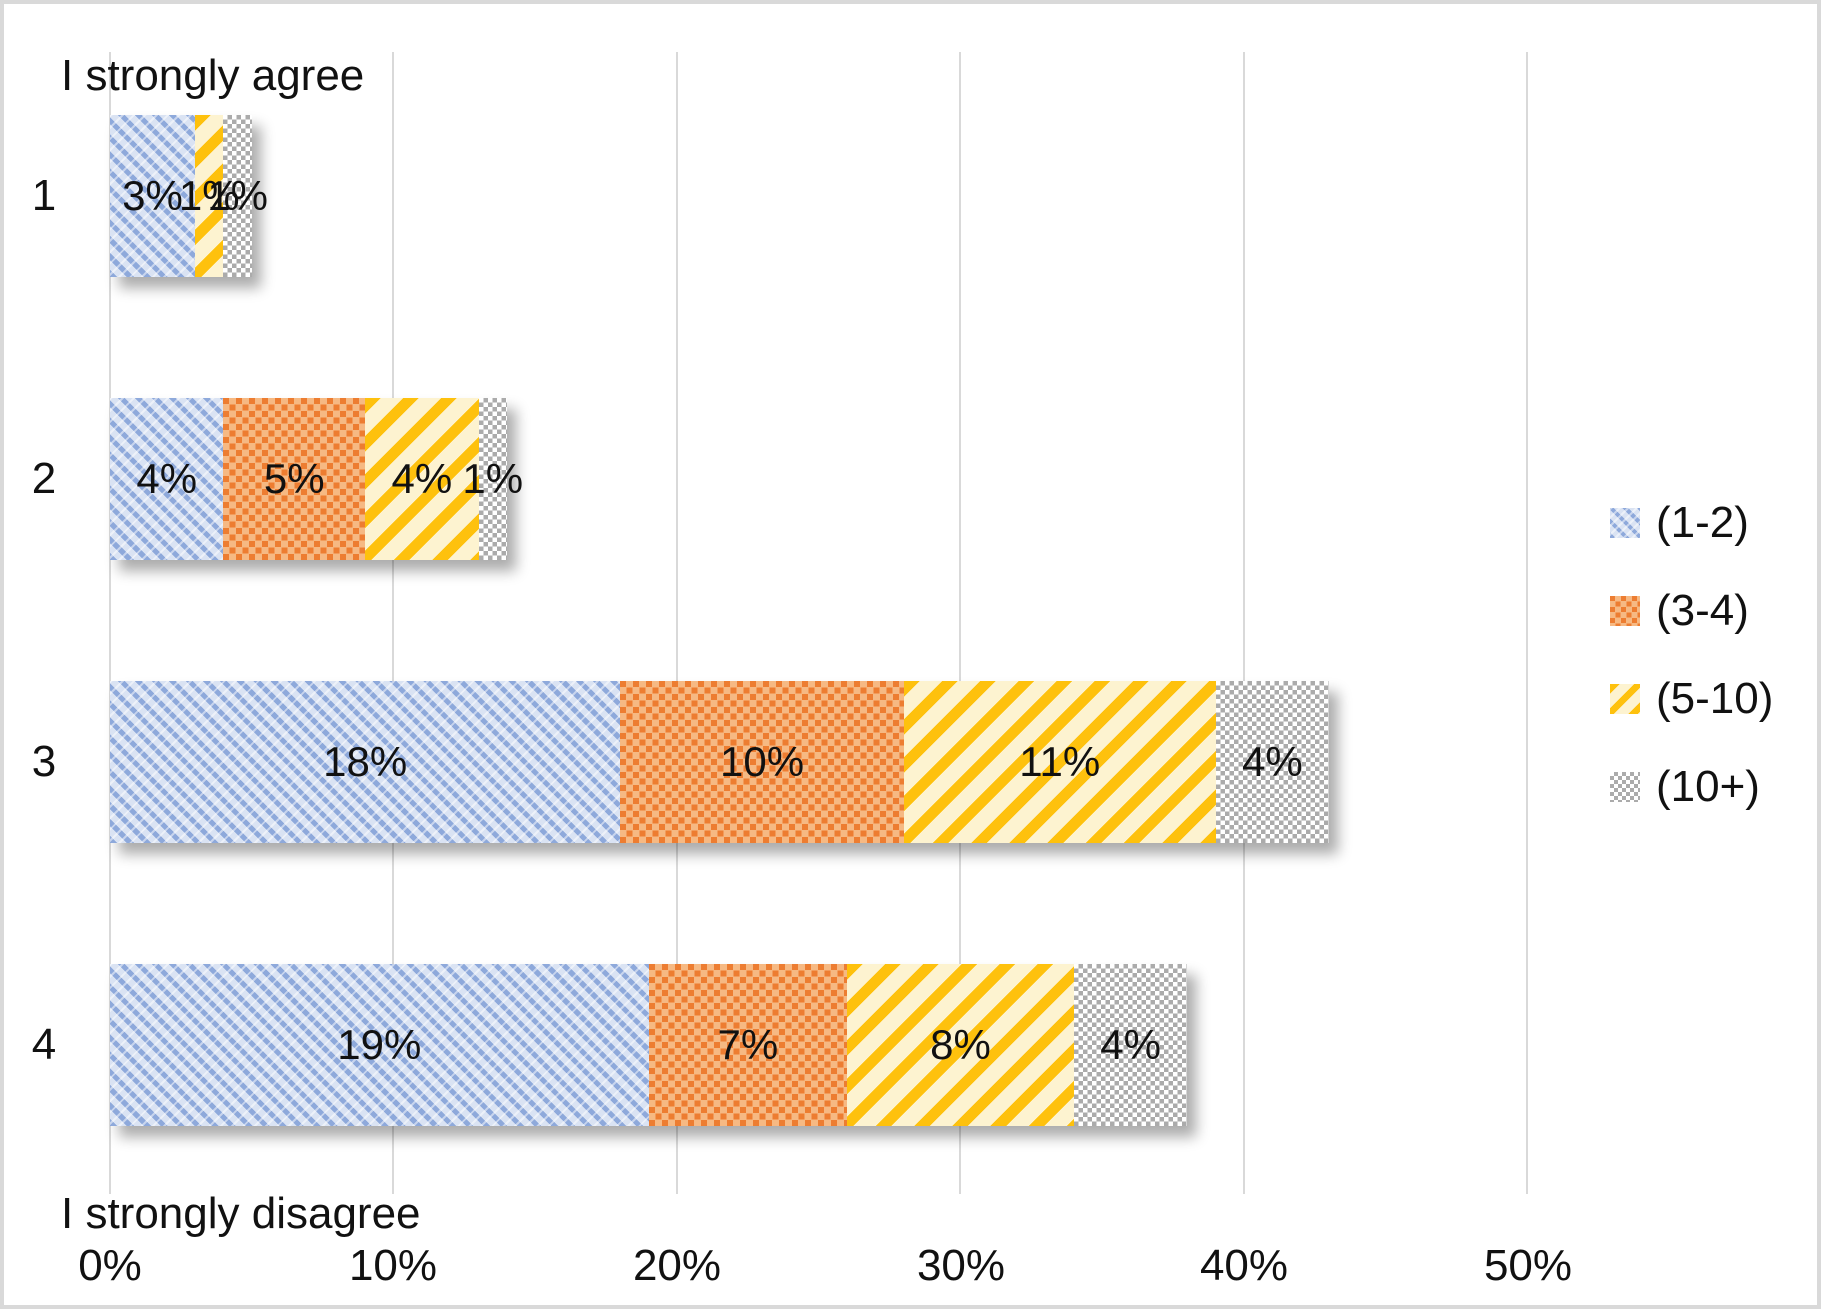  I want to click on x-tick-label: 20%, so click(677, 1265).